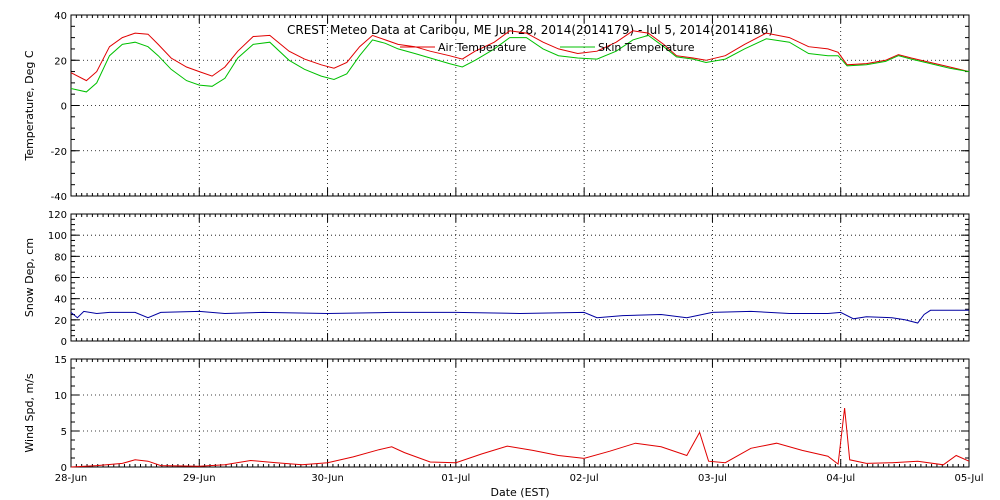  I want to click on x-tick-label: 03-Jul, so click(712, 478).